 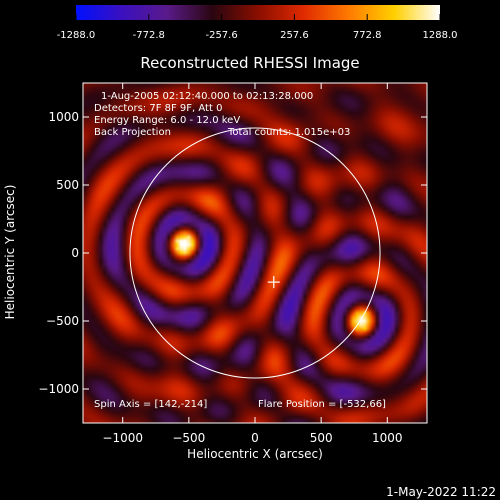 What do you see at coordinates (75, 253) in the screenshot?
I see `y-tick-label: 0` at bounding box center [75, 253].